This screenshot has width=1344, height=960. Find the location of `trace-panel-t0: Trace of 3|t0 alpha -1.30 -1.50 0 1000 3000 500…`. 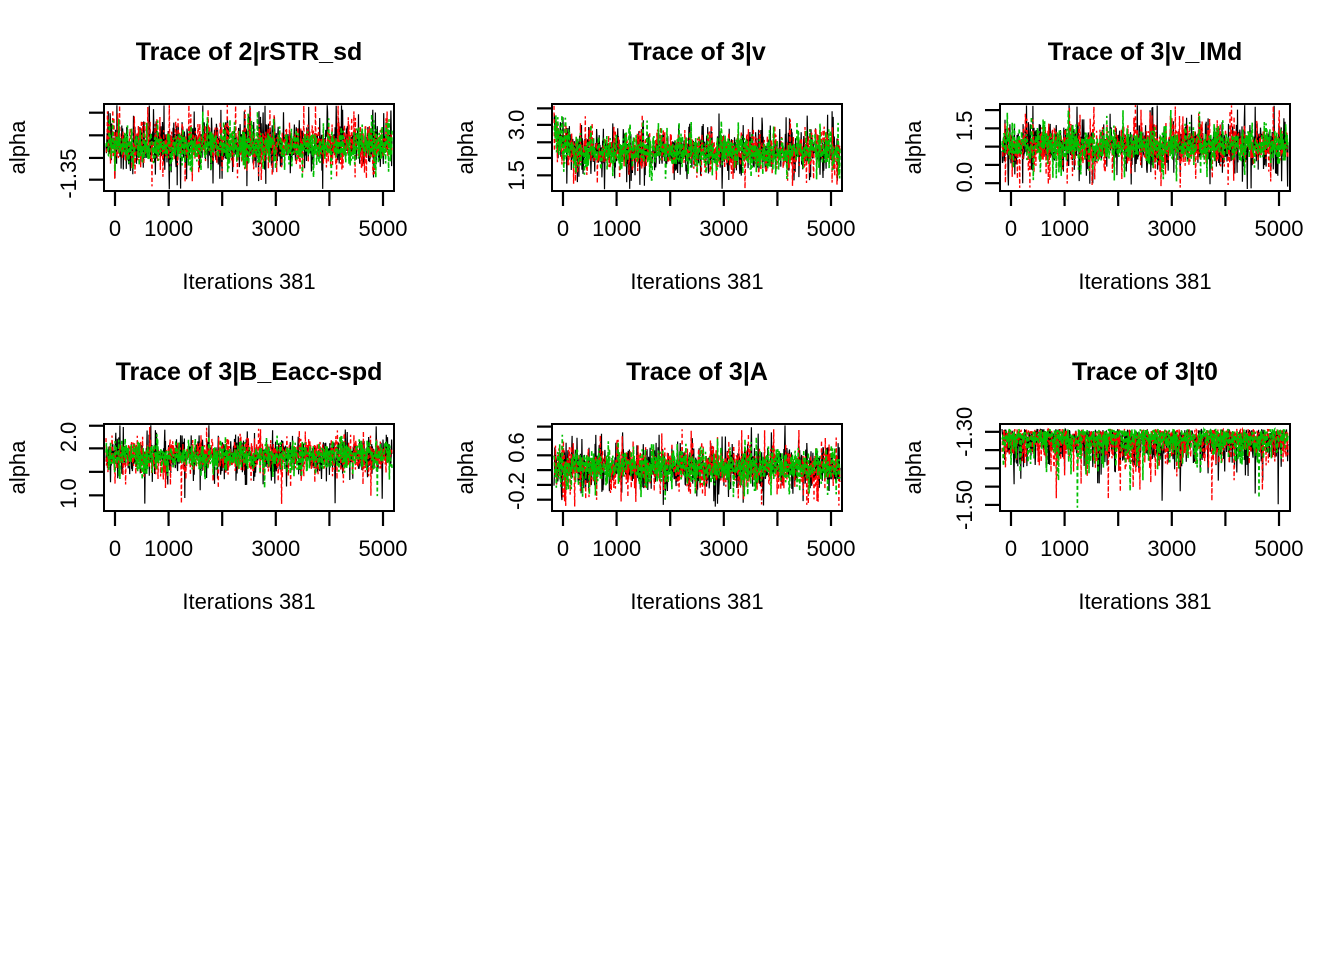

trace-panel-t0: Trace of 3|t0 alpha -1.30 -1.50 0 1000 3000 500… is located at coordinates (1120, 480).